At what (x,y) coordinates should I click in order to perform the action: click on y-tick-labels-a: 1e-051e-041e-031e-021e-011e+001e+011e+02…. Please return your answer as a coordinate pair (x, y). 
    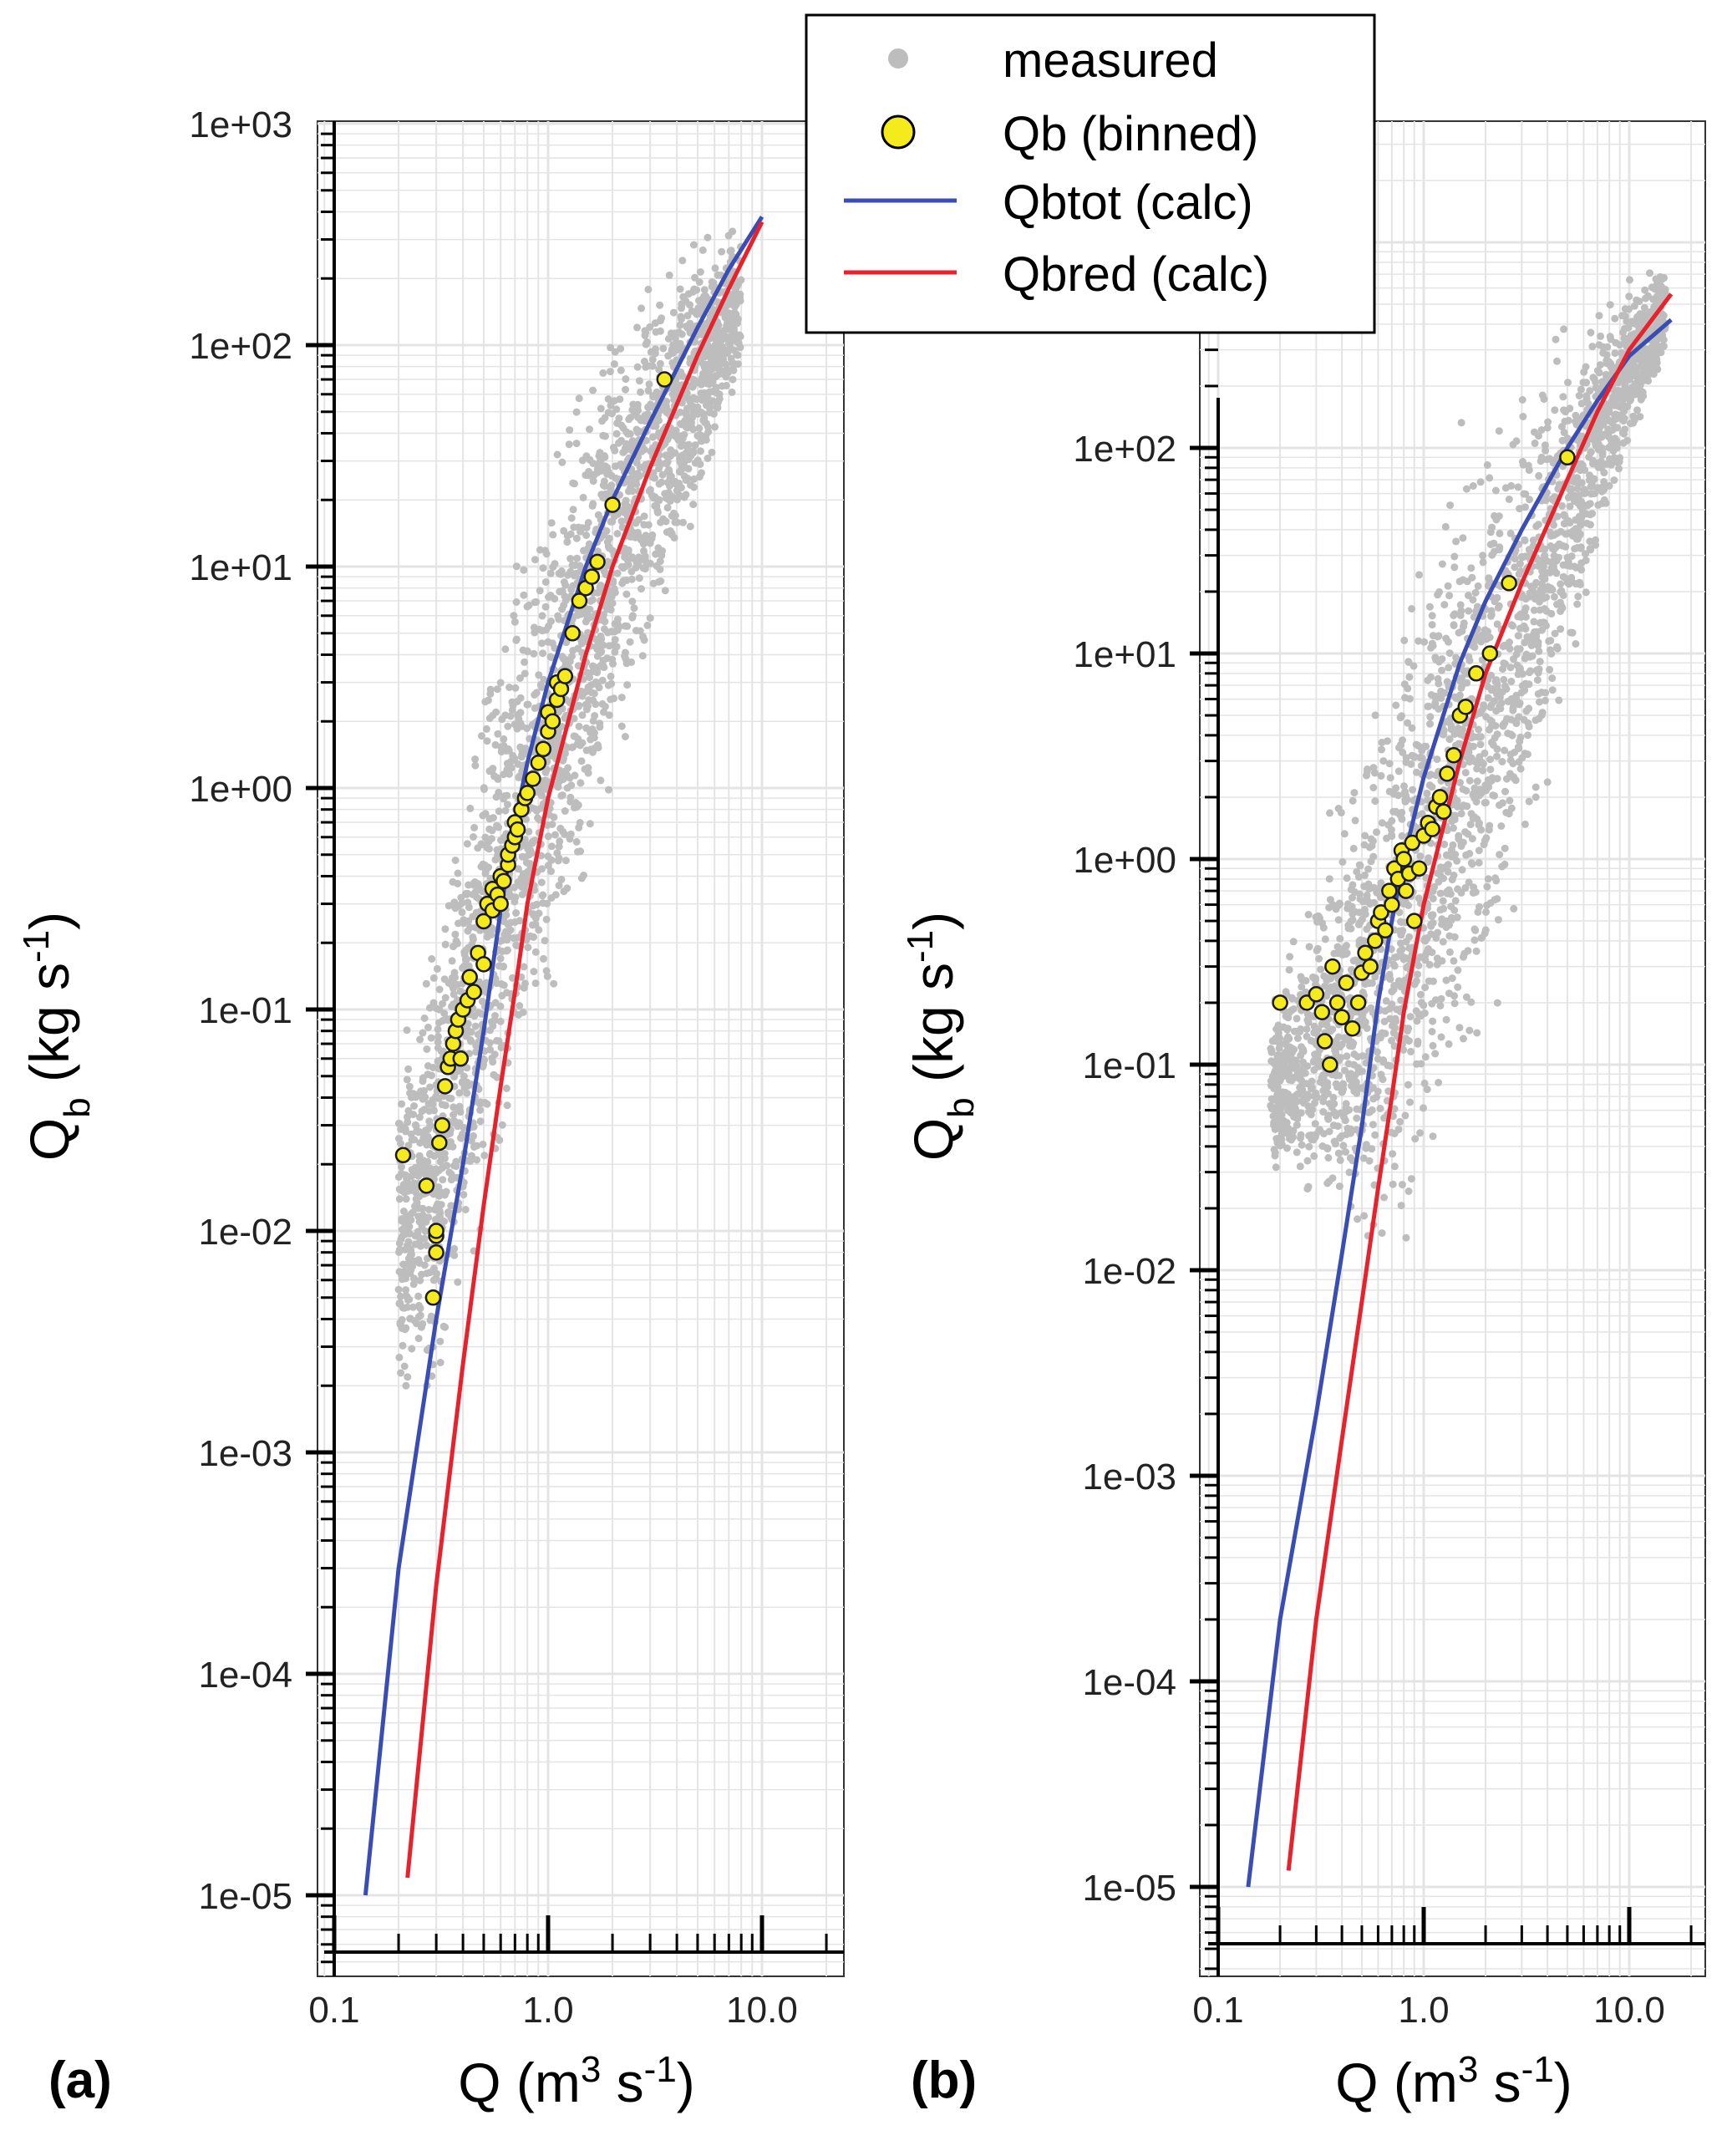
    Looking at the image, I should click on (240, 1011).